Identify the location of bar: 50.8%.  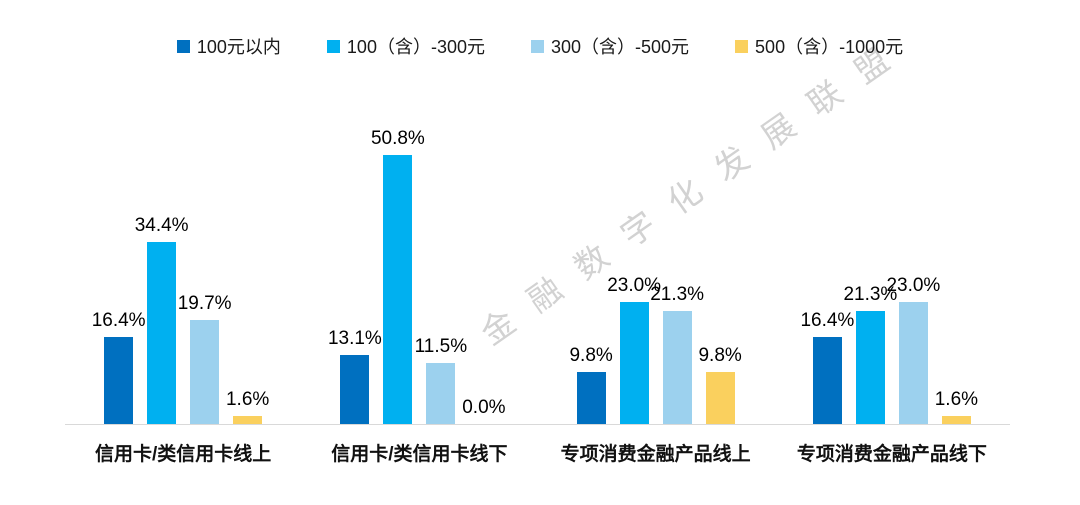
(398, 276).